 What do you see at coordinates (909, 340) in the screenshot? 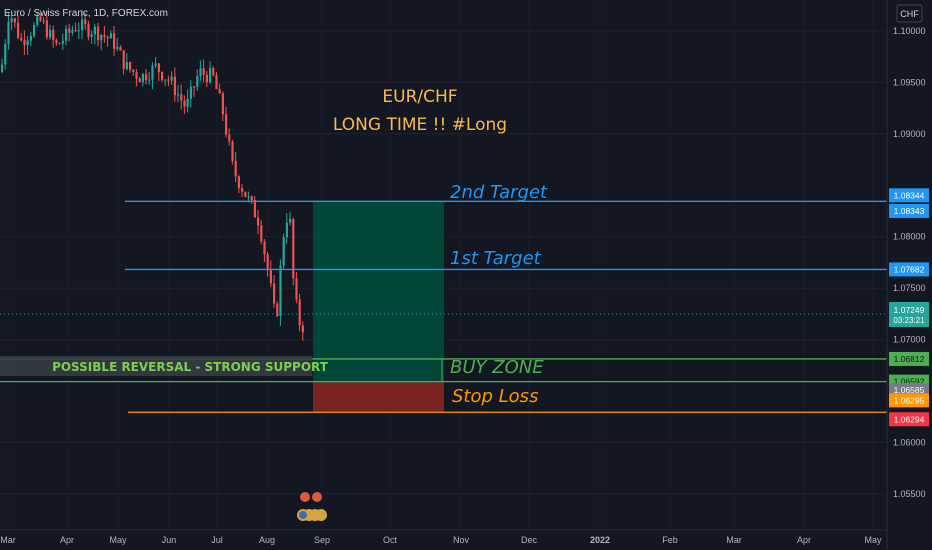
I see `y-tick-label: 1.07000` at bounding box center [909, 340].